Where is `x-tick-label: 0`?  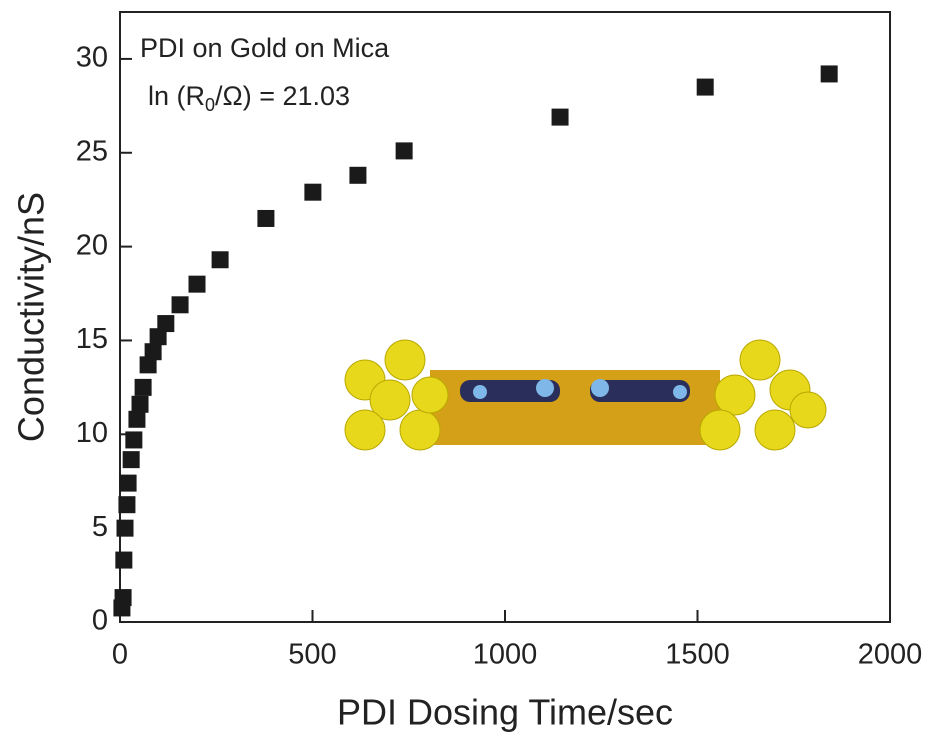
x-tick-label: 0 is located at coordinates (120, 655).